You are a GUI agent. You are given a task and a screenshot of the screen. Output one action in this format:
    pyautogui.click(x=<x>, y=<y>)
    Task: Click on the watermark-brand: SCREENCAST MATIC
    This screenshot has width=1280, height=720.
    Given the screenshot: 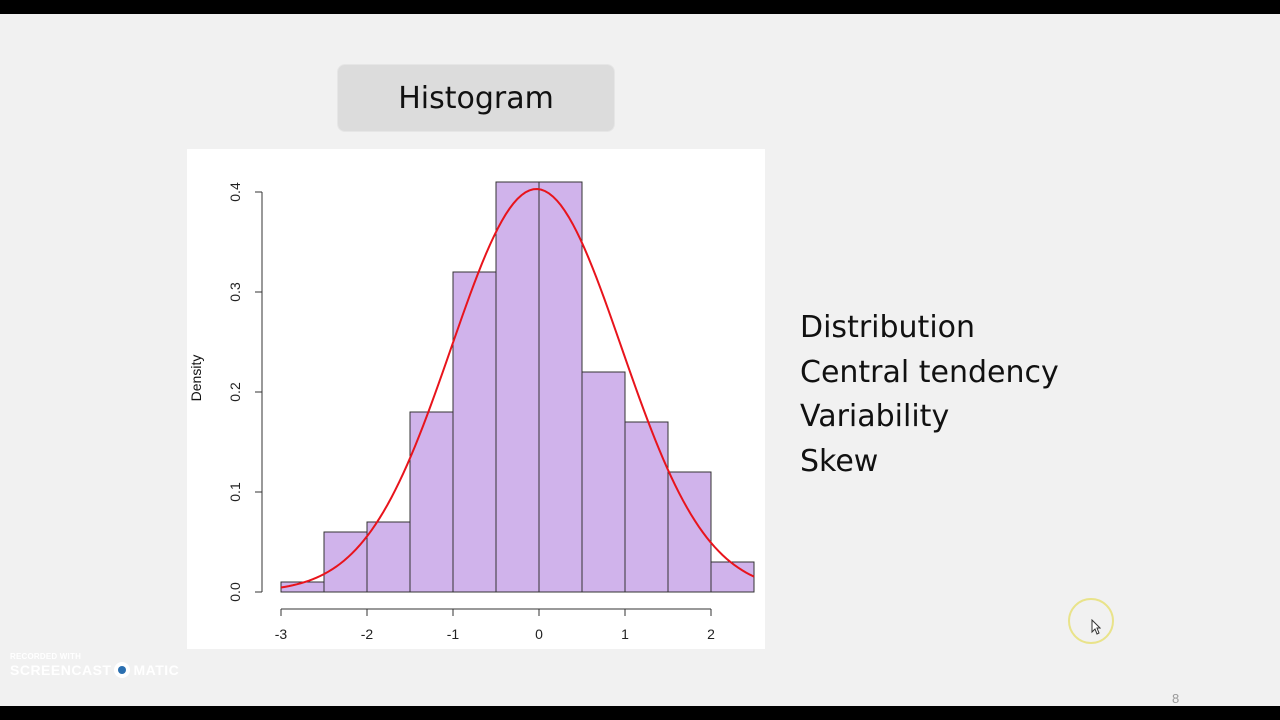 What is the action you would take?
    pyautogui.click(x=94, y=670)
    